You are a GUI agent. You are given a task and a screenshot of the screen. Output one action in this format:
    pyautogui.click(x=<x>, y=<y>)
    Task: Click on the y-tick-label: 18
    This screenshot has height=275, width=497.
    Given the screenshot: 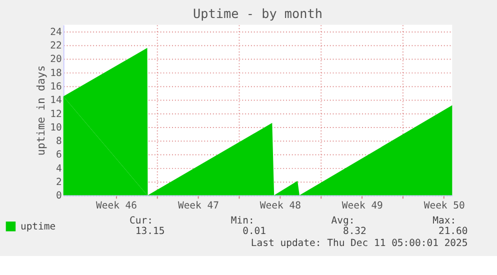 What is the action you would take?
    pyautogui.click(x=56, y=73)
    